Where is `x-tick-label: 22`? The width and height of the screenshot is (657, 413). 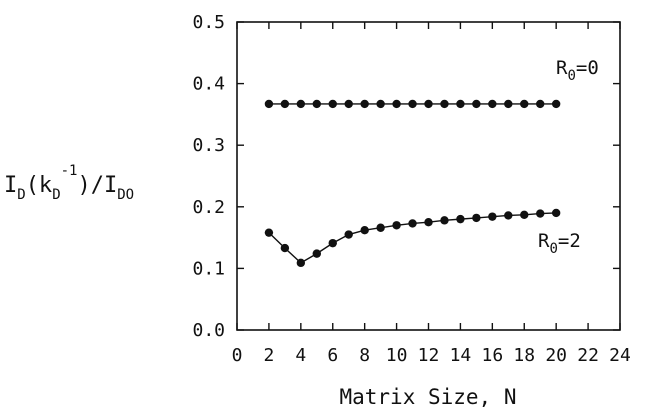 x-tick-label: 22 is located at coordinates (588, 355).